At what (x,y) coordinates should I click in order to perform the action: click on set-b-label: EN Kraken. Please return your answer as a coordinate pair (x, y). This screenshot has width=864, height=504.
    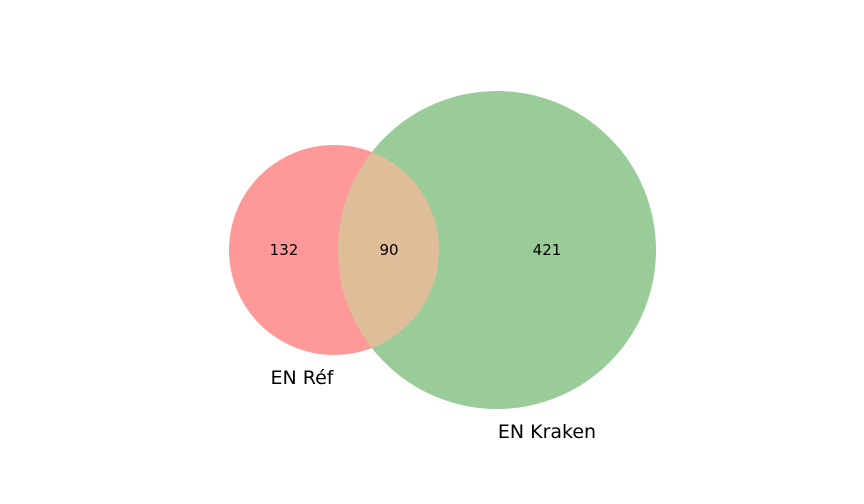
    Looking at the image, I should click on (547, 432).